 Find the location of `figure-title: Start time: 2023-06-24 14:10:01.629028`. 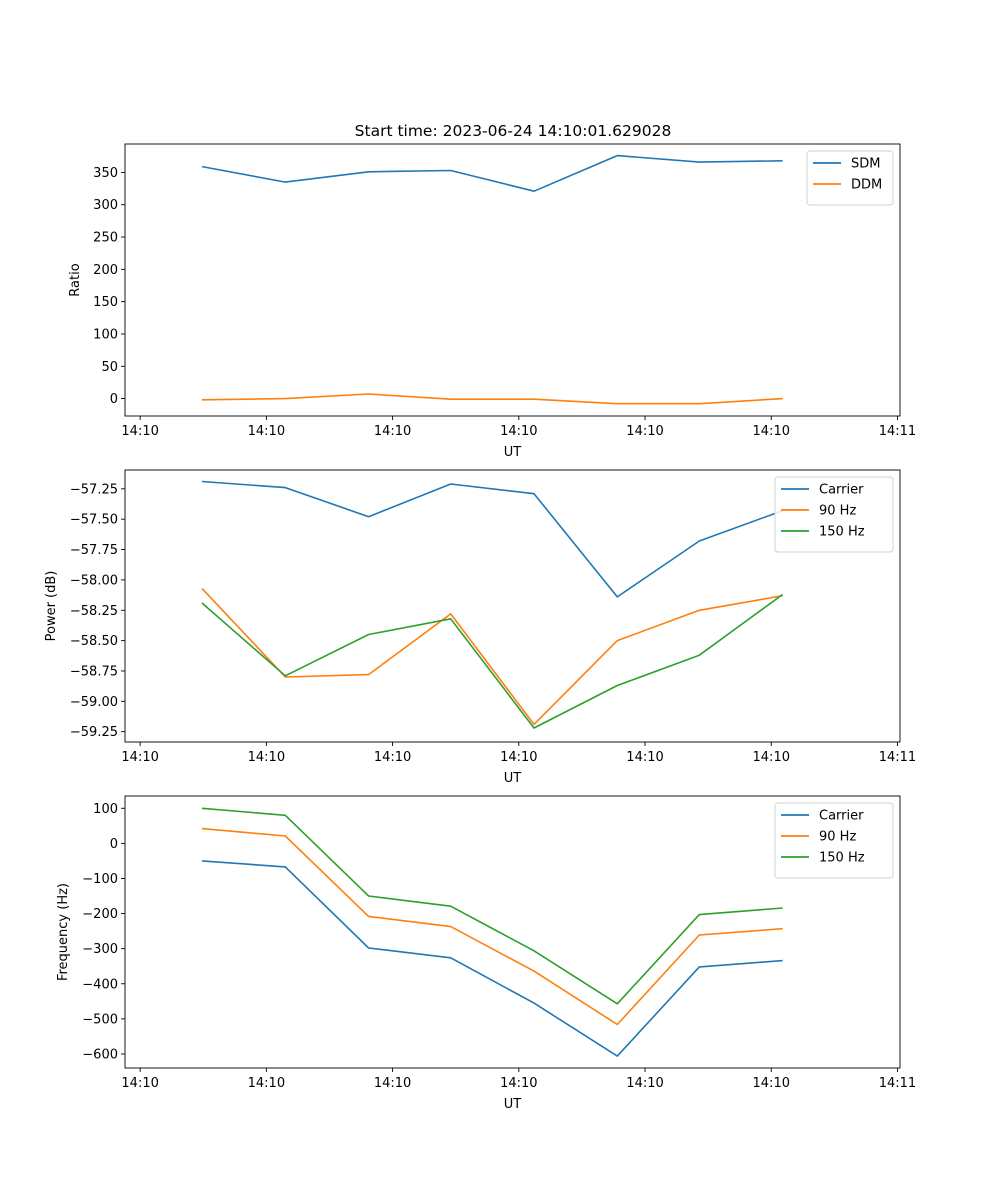

figure-title: Start time: 2023-06-24 14:10:01.629028 is located at coordinates (513, 131).